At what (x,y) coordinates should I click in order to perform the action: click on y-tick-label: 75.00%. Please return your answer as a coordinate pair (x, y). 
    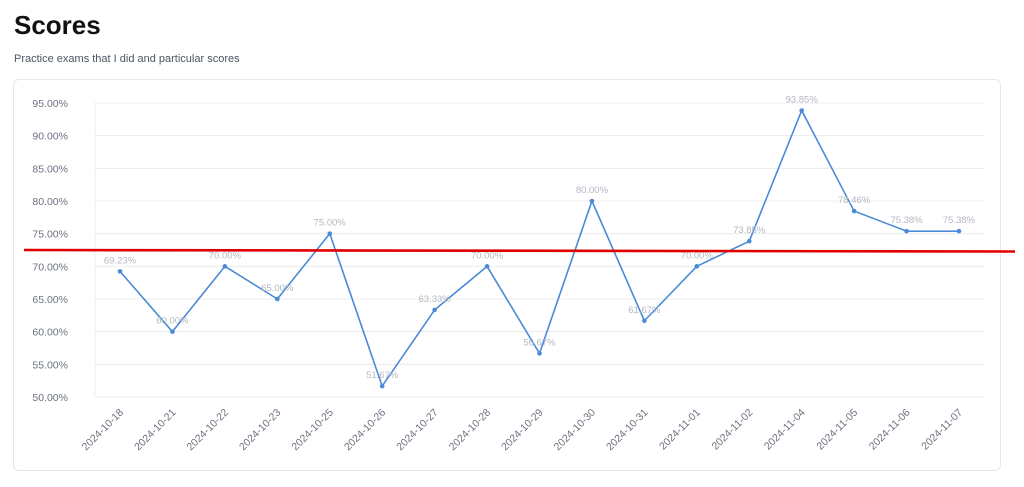
    Looking at the image, I should click on (50, 235).